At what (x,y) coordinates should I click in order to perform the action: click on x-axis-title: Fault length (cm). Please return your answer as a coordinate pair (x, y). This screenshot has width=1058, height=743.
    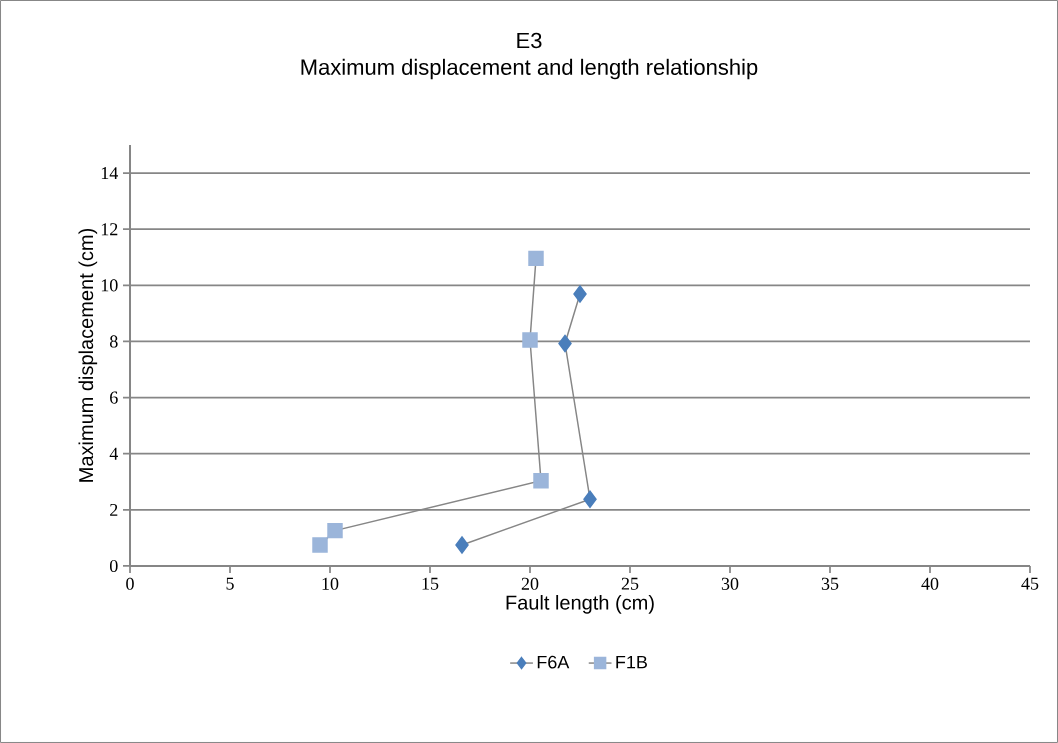
    Looking at the image, I should click on (580, 604).